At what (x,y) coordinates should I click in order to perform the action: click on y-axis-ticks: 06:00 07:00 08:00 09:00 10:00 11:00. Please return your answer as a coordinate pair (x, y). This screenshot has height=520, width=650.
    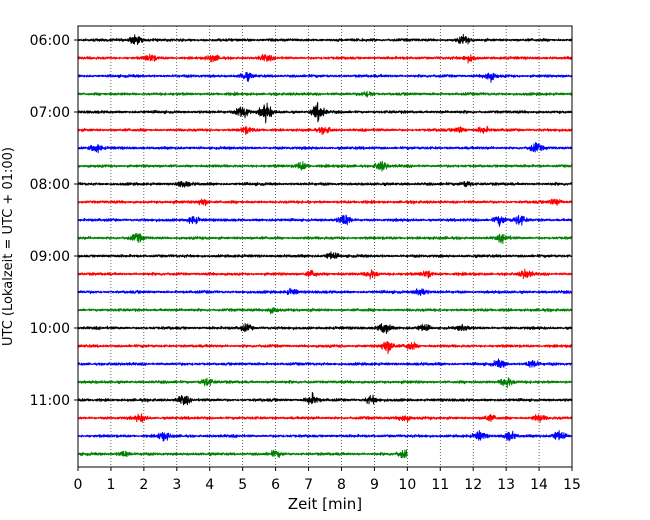
    Looking at the image, I should click on (54, 221).